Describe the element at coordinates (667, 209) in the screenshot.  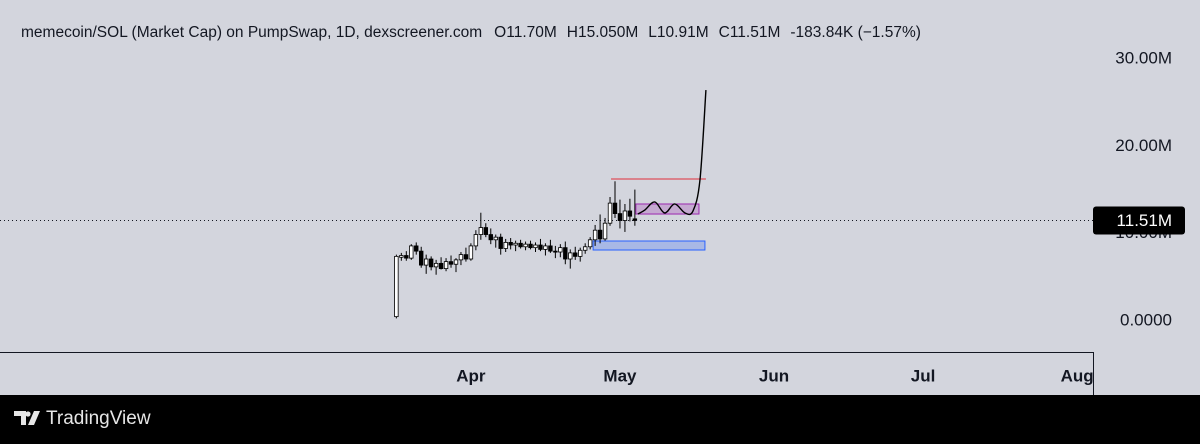
I see `range-box` at that location.